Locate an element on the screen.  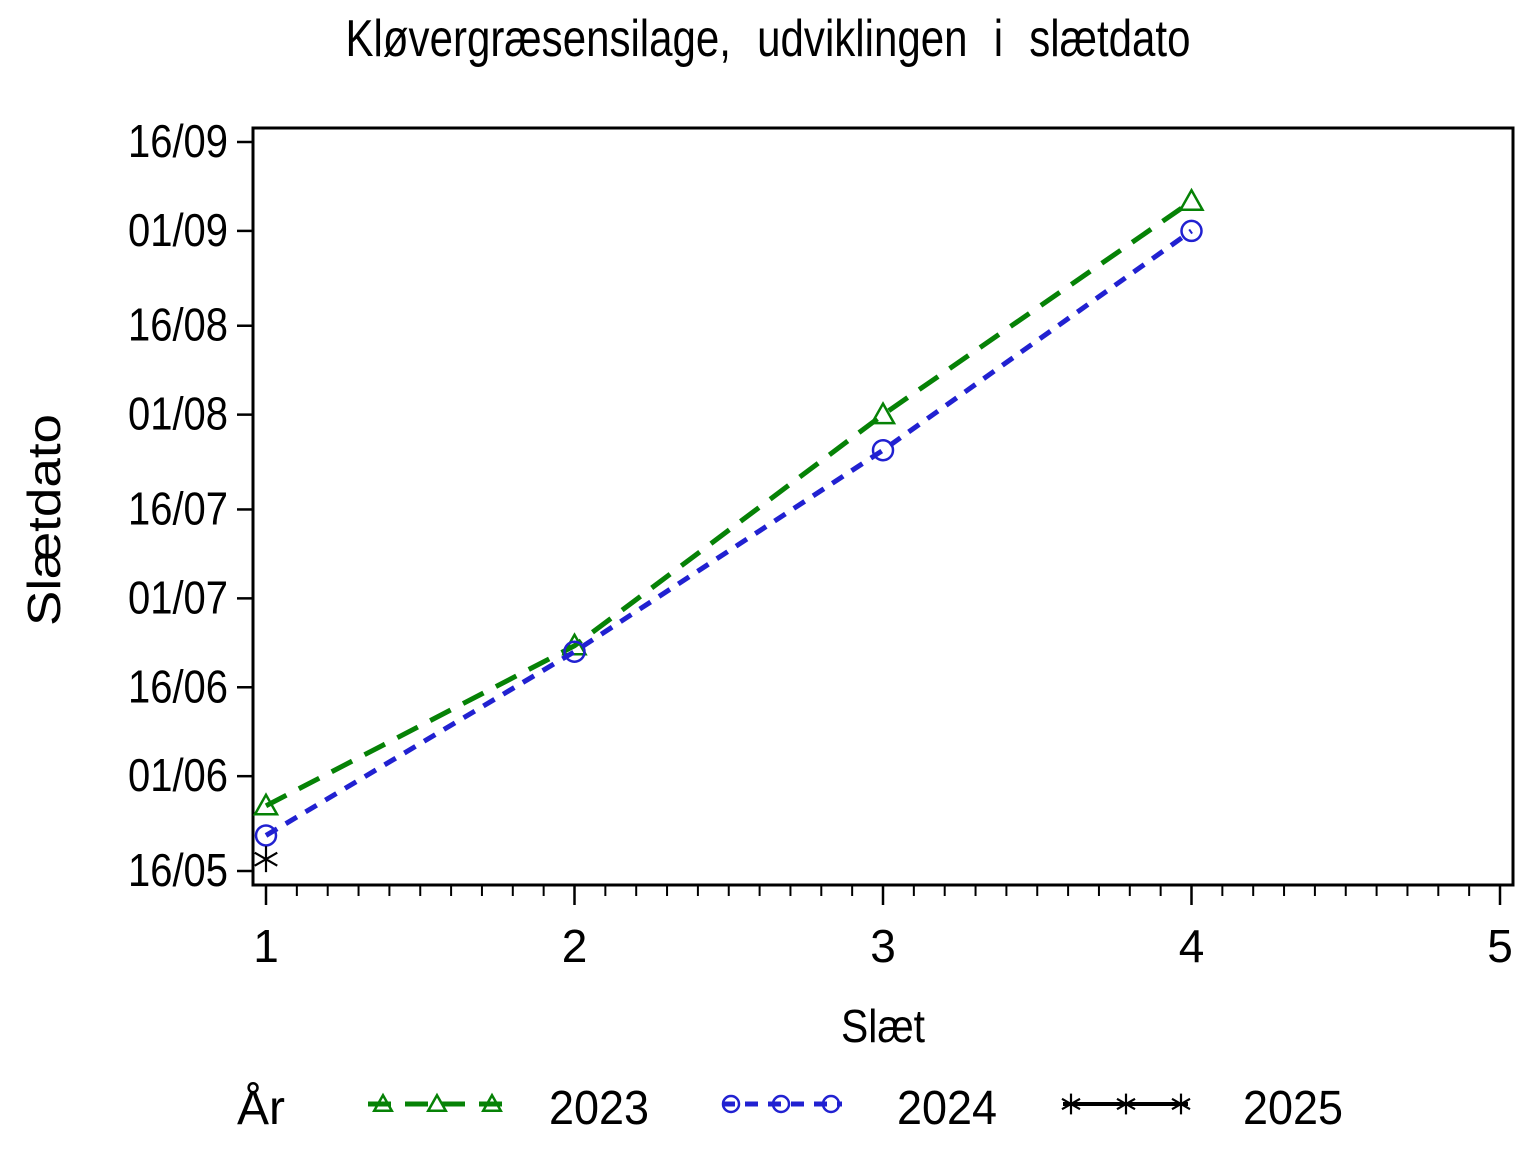
y-tick-label: 16/09 is located at coordinates (178, 141).